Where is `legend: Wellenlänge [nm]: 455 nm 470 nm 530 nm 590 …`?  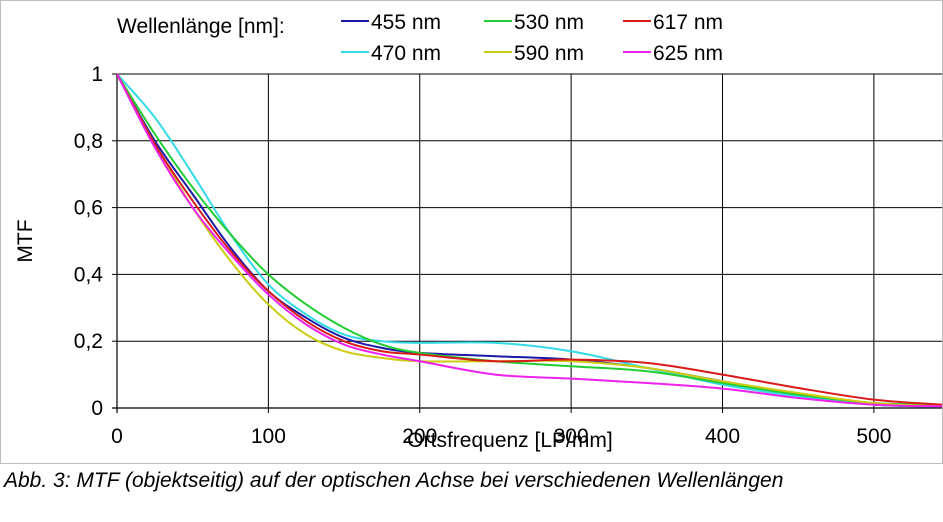 legend: Wellenlänge [nm]: 455 nm 470 nm 530 nm 590 … is located at coordinates (420, 38).